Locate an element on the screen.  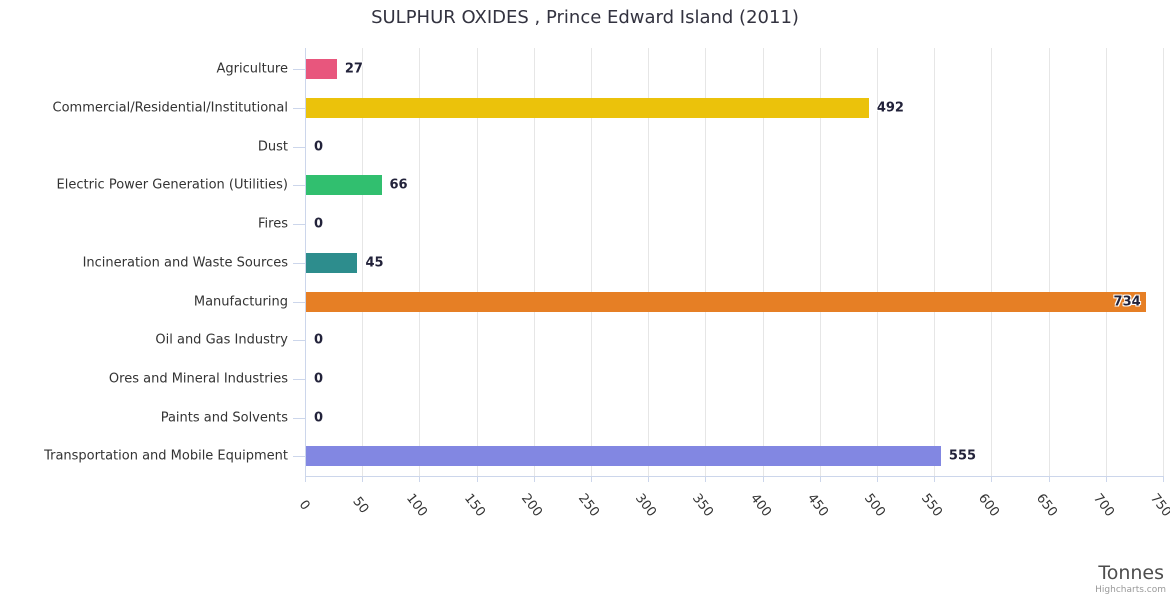
value-label-ores-and-mineral-industries: 0 is located at coordinates (319, 379).